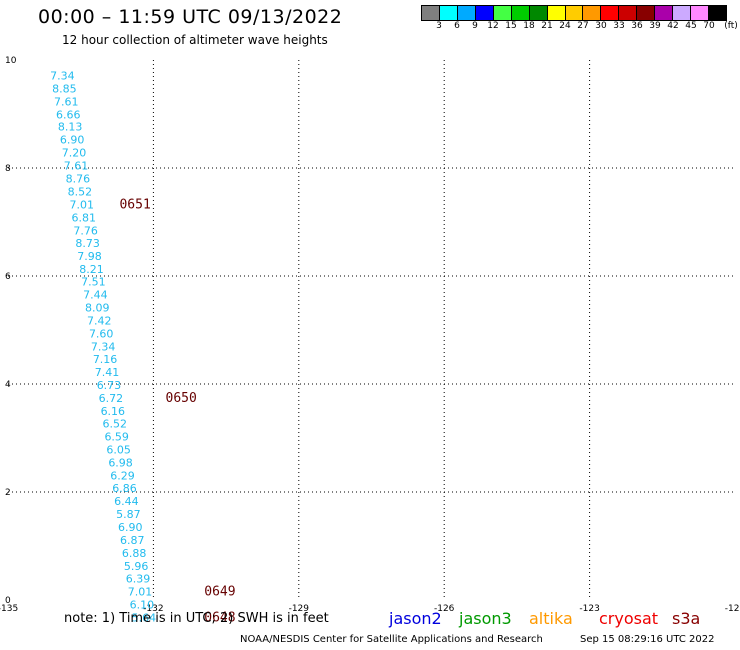  What do you see at coordinates (87, 243) in the screenshot?
I see `wave-height-label: 8.73` at bounding box center [87, 243].